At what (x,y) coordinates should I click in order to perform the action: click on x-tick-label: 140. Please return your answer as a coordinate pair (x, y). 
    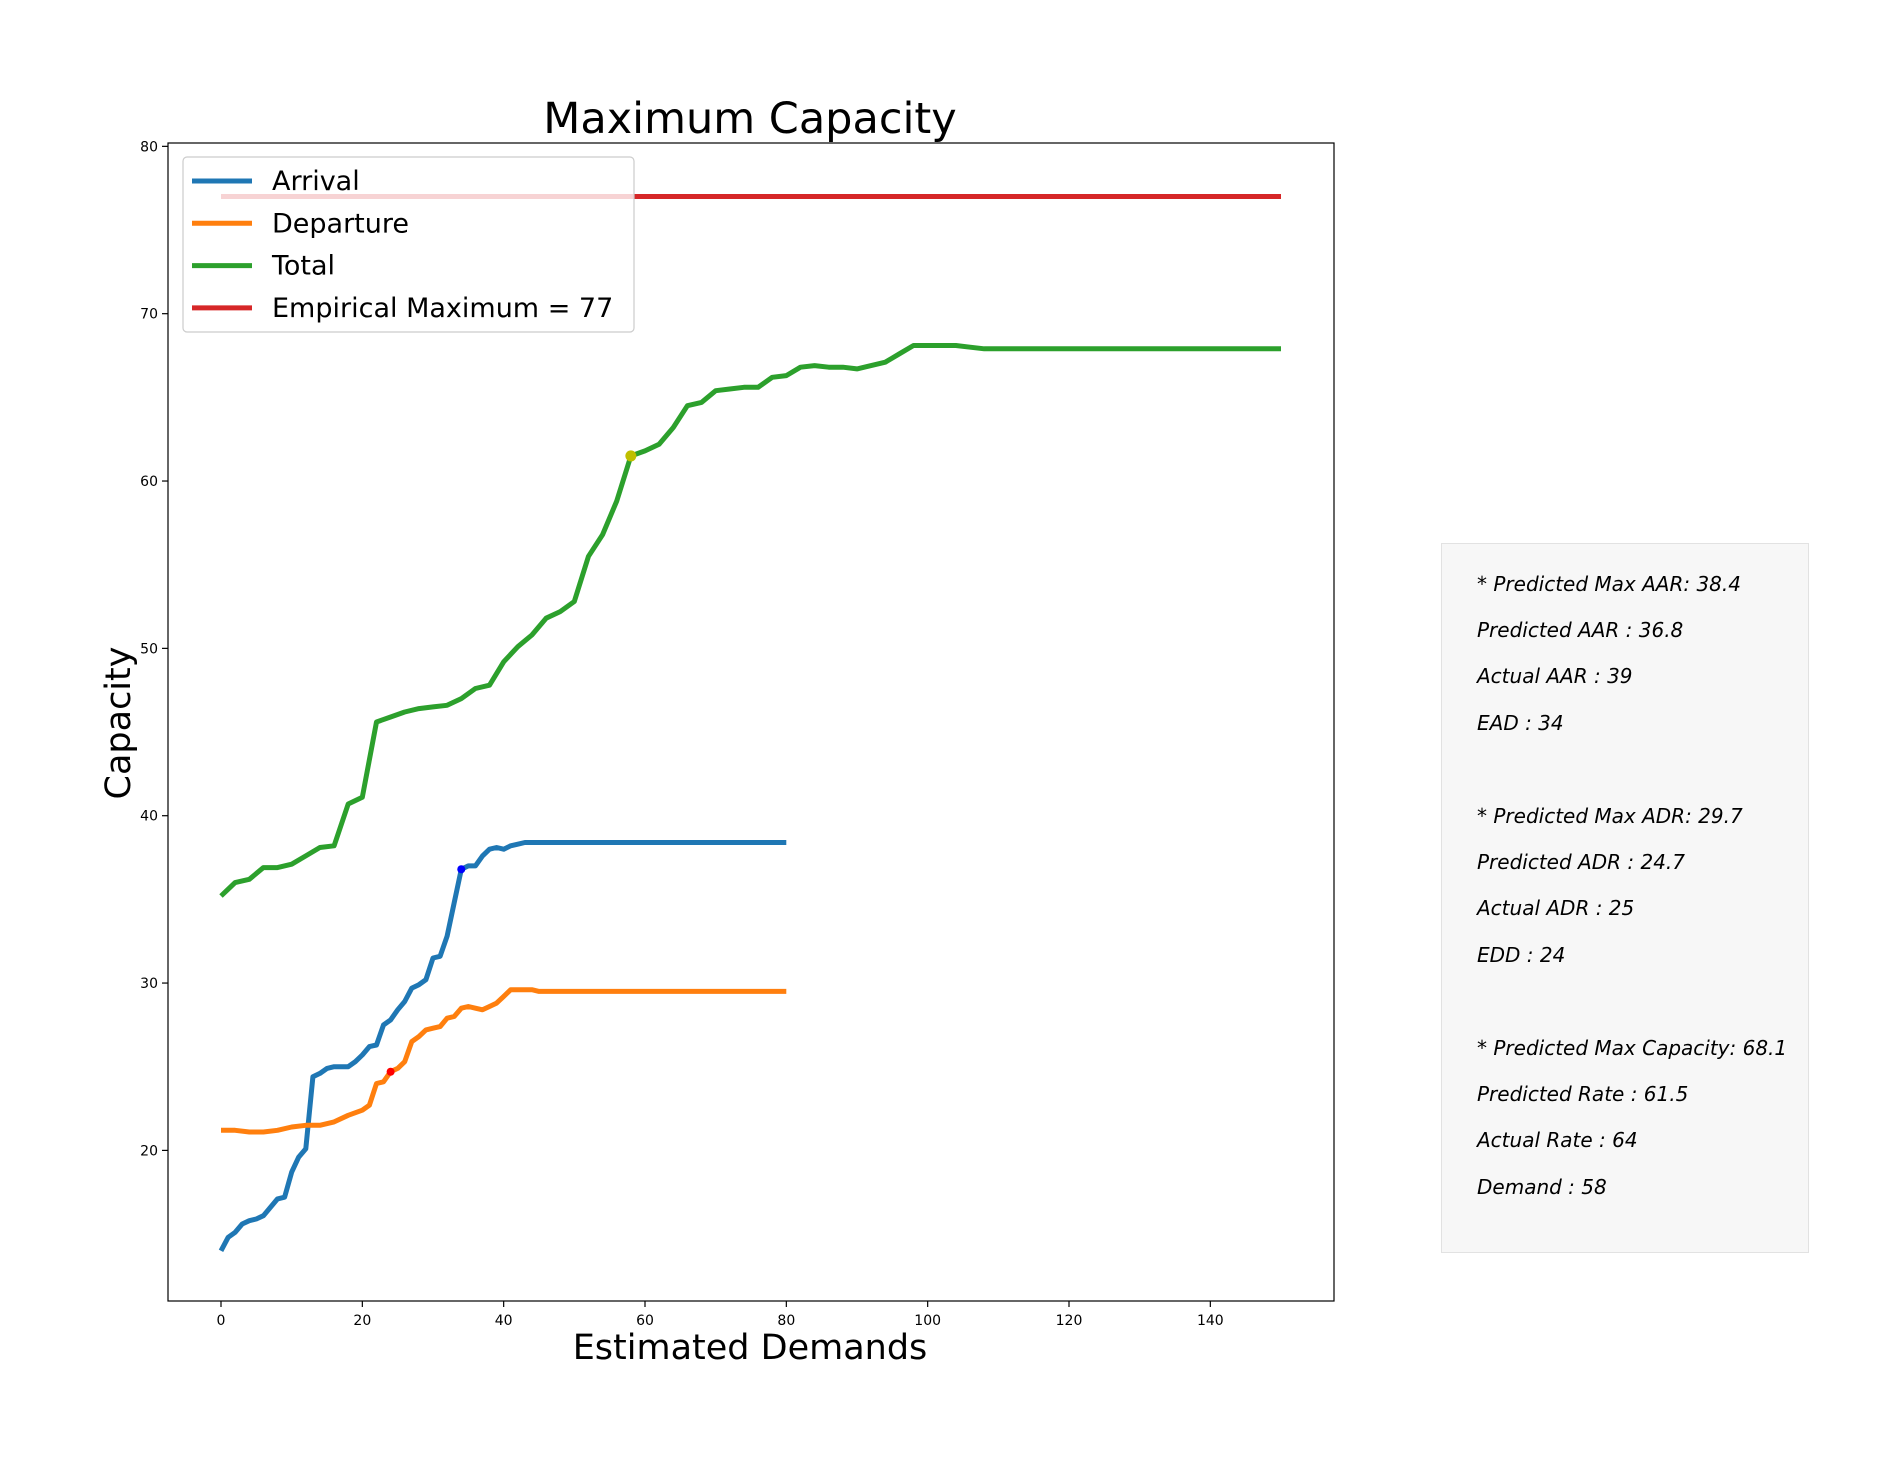
    Looking at the image, I should click on (1210, 1321).